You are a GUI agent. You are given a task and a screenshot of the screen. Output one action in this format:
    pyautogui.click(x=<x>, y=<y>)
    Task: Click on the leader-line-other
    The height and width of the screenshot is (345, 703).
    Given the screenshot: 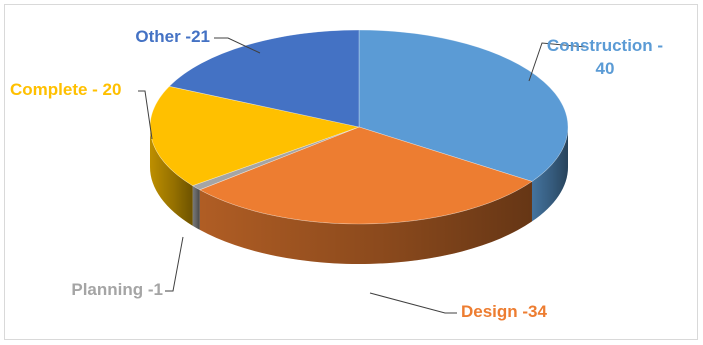 What is the action you would take?
    pyautogui.click(x=237, y=45)
    